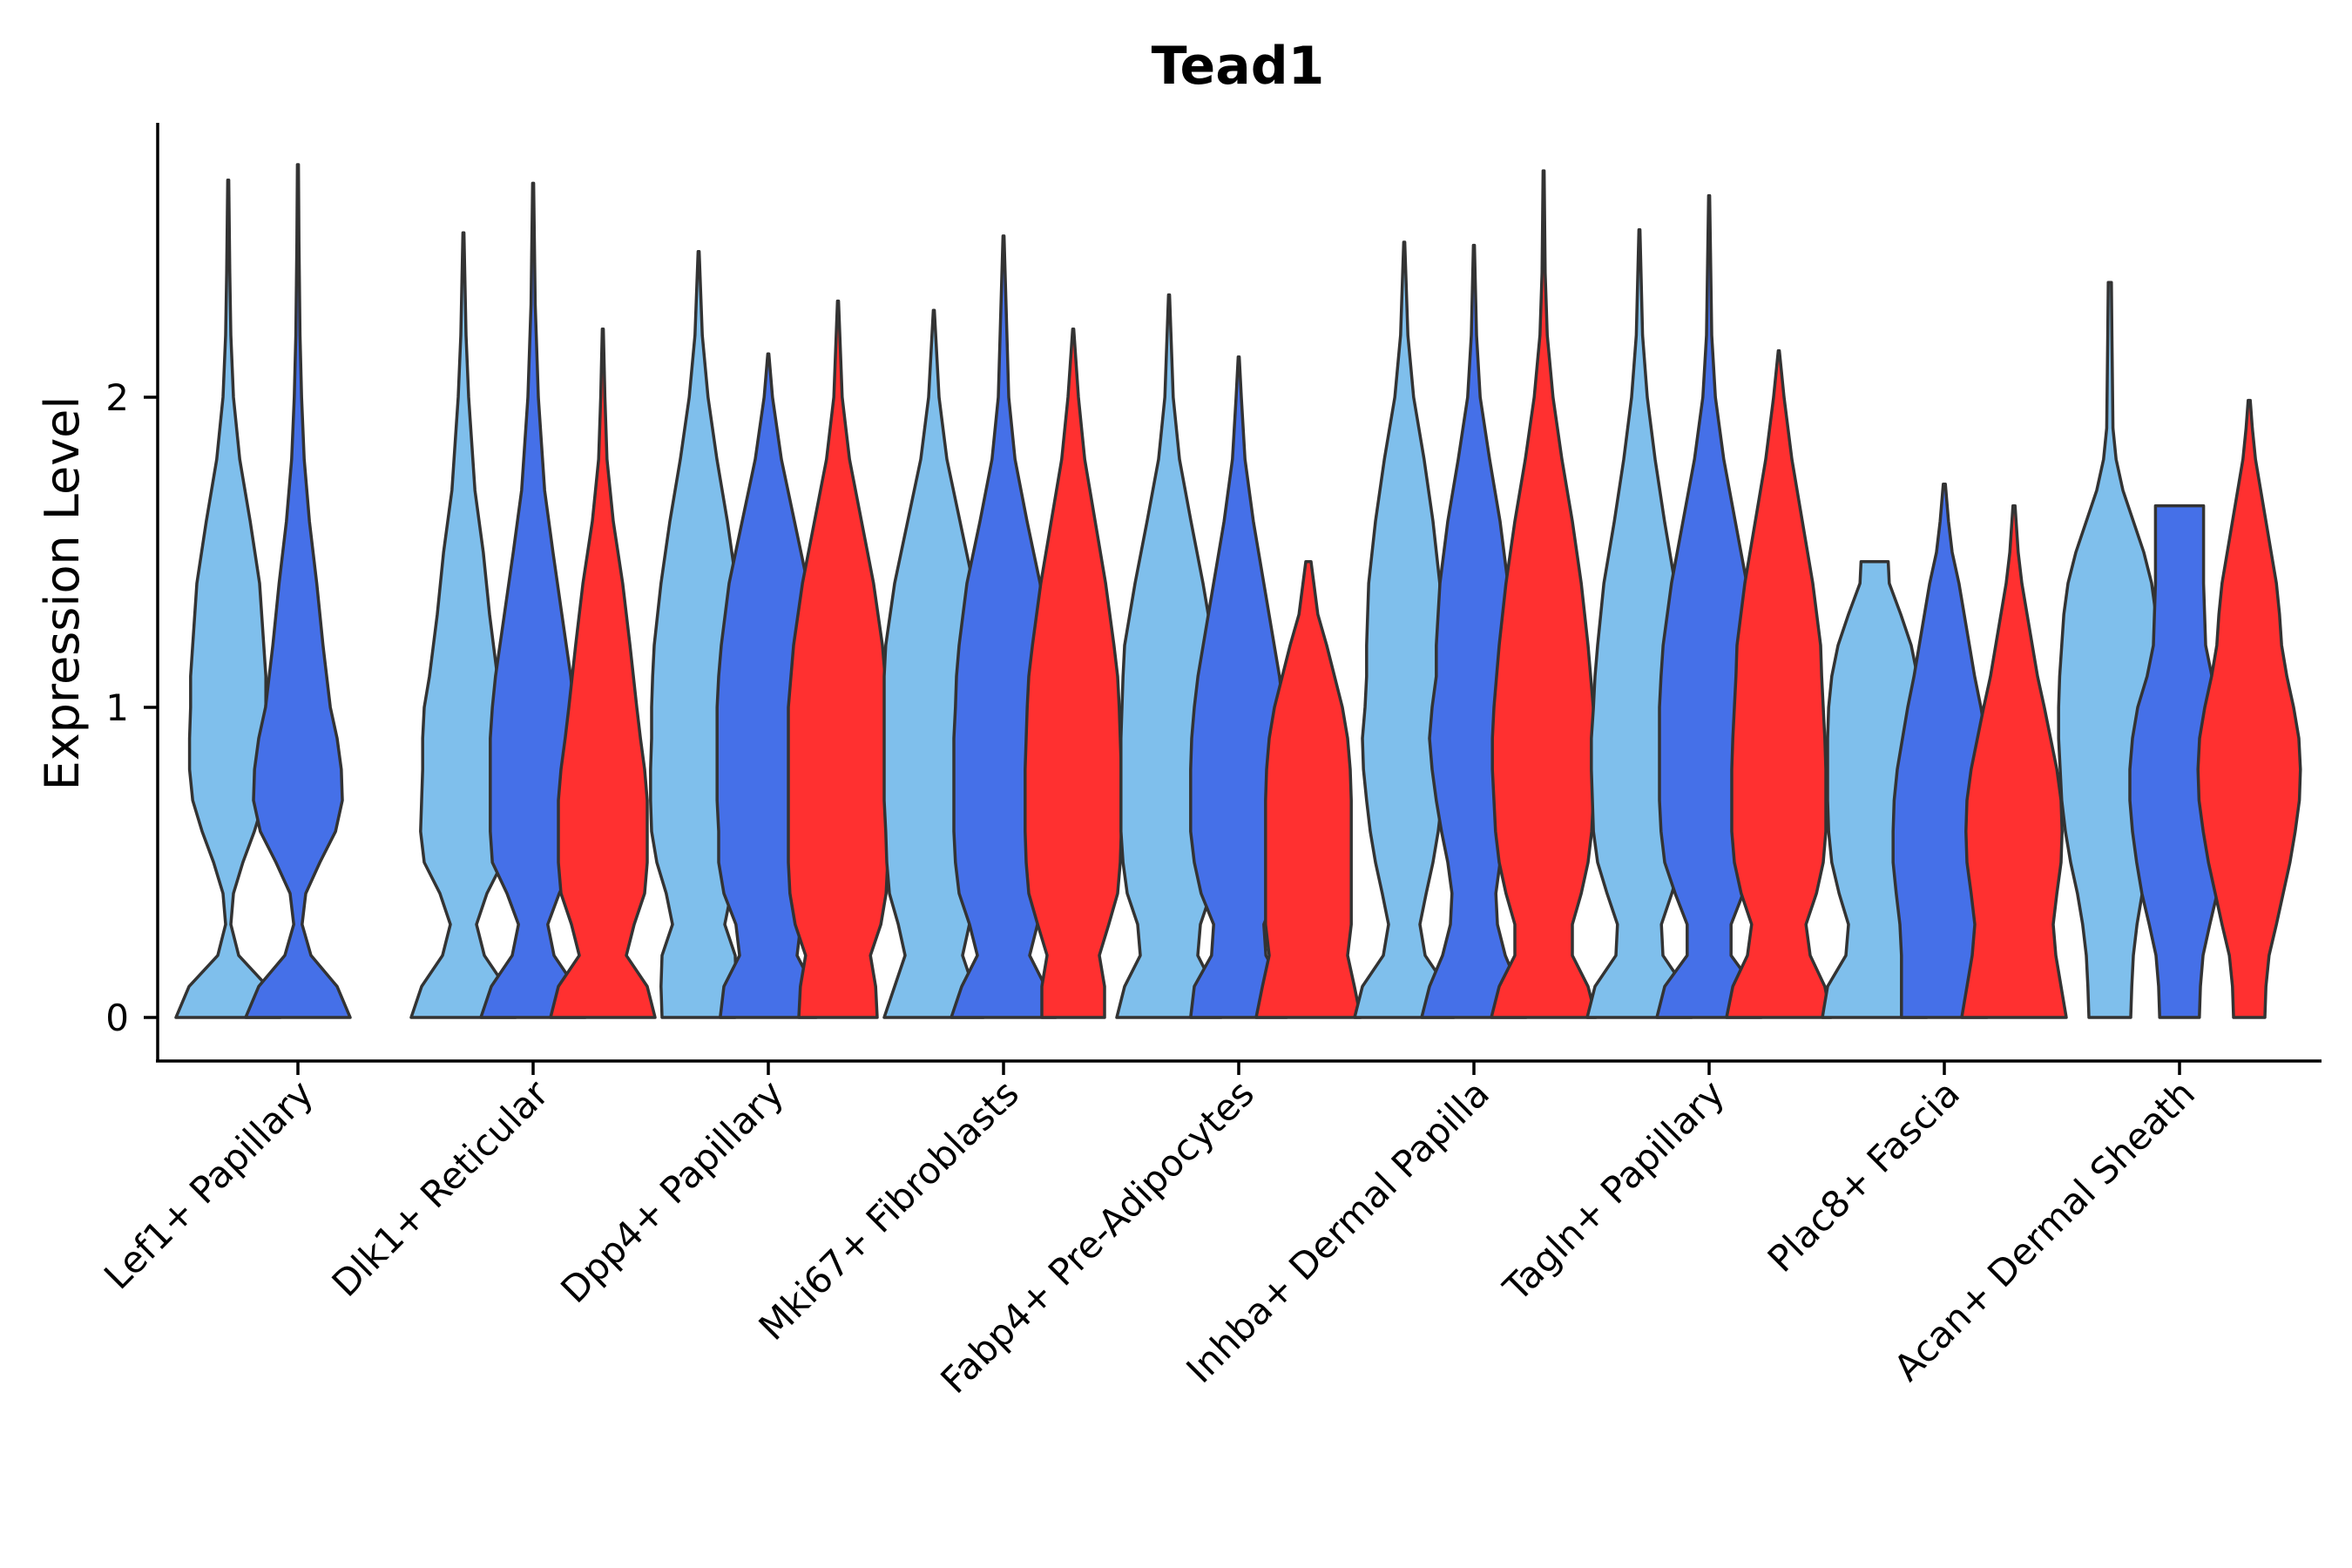  I want to click on x-tick-label-tagln-papillary: Tagln+ Papillary, so click(1614, 1190).